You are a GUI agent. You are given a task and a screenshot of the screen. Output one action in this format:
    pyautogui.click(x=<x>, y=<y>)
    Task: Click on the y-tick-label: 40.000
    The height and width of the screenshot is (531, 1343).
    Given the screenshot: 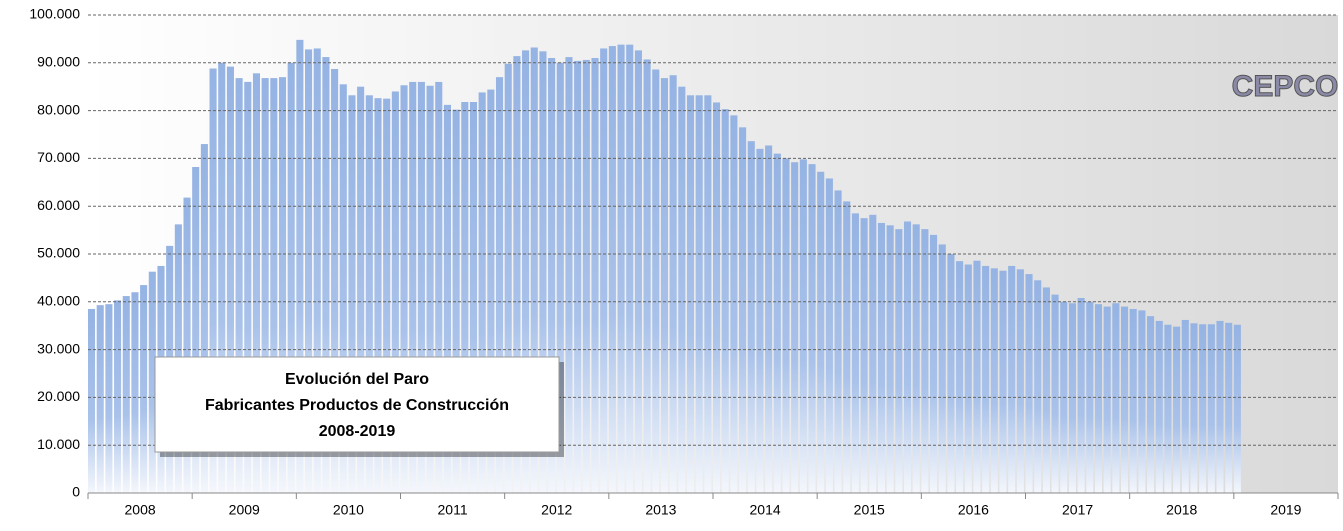 What is the action you would take?
    pyautogui.click(x=58, y=301)
    